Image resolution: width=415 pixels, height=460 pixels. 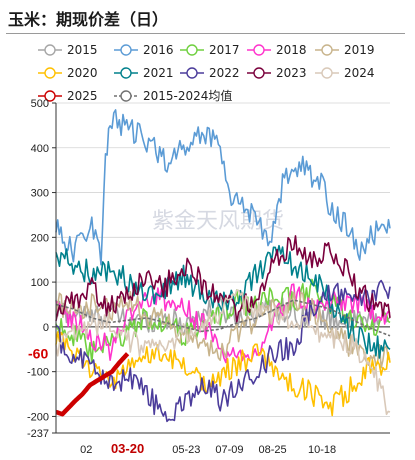 I want to click on legend-item: 2024, so click(x=345, y=73).